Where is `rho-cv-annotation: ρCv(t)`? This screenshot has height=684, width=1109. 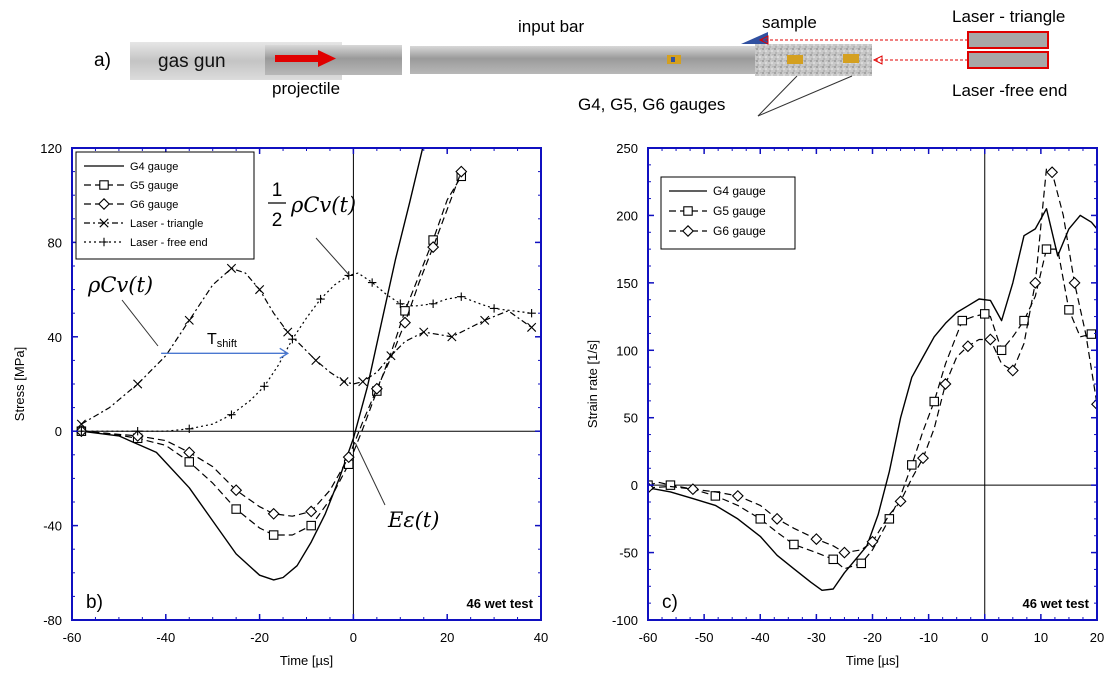
rho-cv-annotation: ρCv(t) is located at coordinates (120, 285).